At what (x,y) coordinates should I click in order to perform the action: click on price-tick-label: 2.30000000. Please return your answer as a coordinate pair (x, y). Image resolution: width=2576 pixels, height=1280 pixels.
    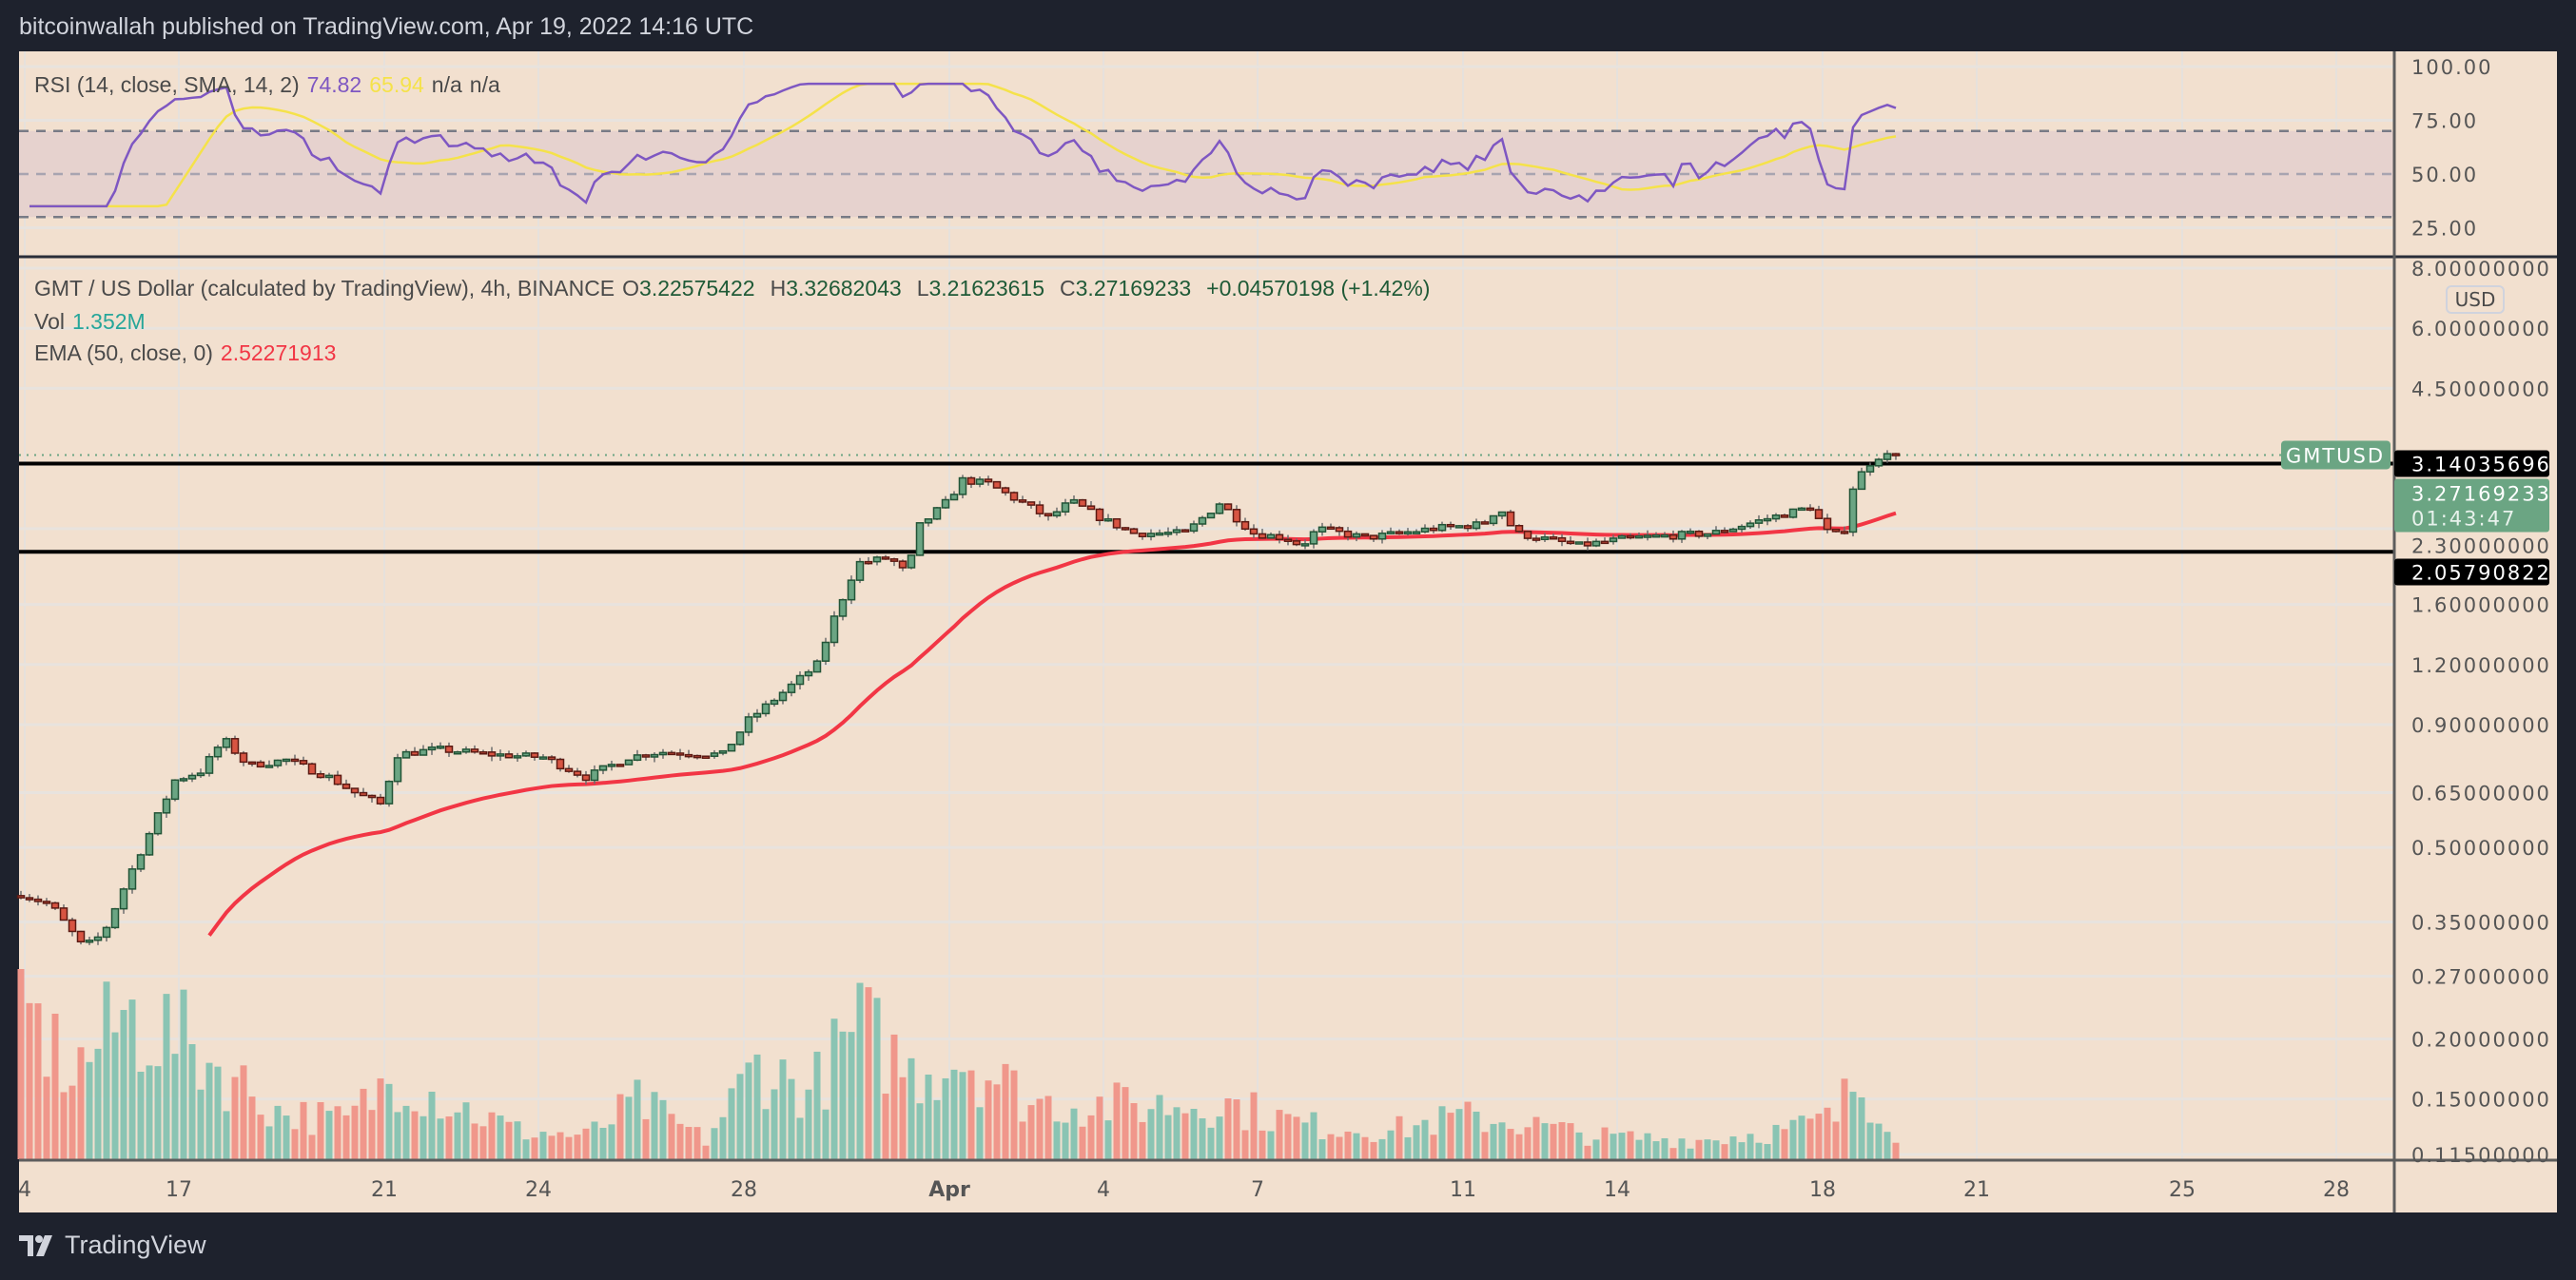
    Looking at the image, I should click on (2481, 545).